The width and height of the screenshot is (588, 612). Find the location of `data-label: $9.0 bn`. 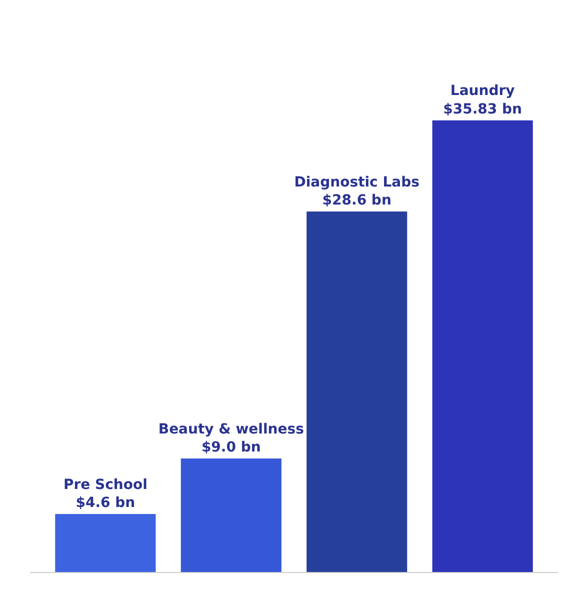

data-label: $9.0 bn is located at coordinates (231, 448).